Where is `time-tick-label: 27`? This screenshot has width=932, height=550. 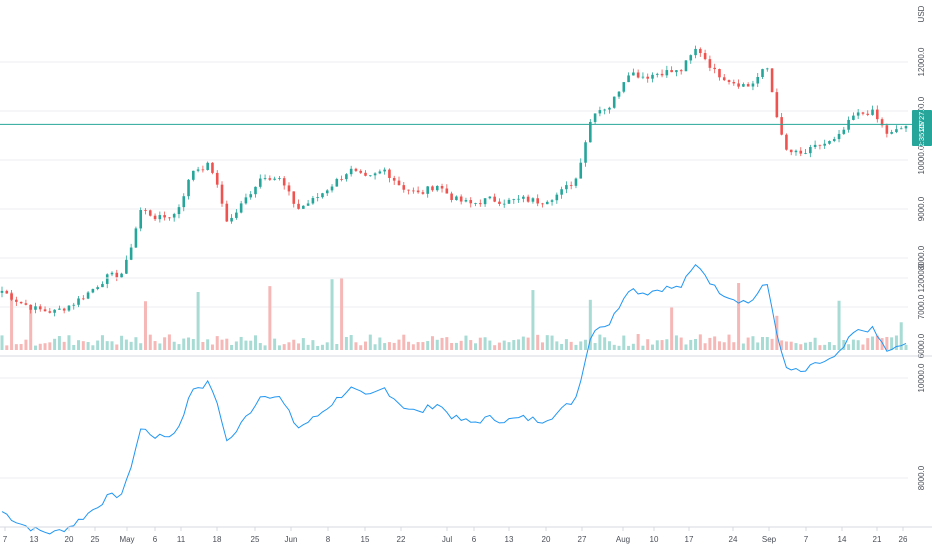 time-tick-label: 27 is located at coordinates (582, 539).